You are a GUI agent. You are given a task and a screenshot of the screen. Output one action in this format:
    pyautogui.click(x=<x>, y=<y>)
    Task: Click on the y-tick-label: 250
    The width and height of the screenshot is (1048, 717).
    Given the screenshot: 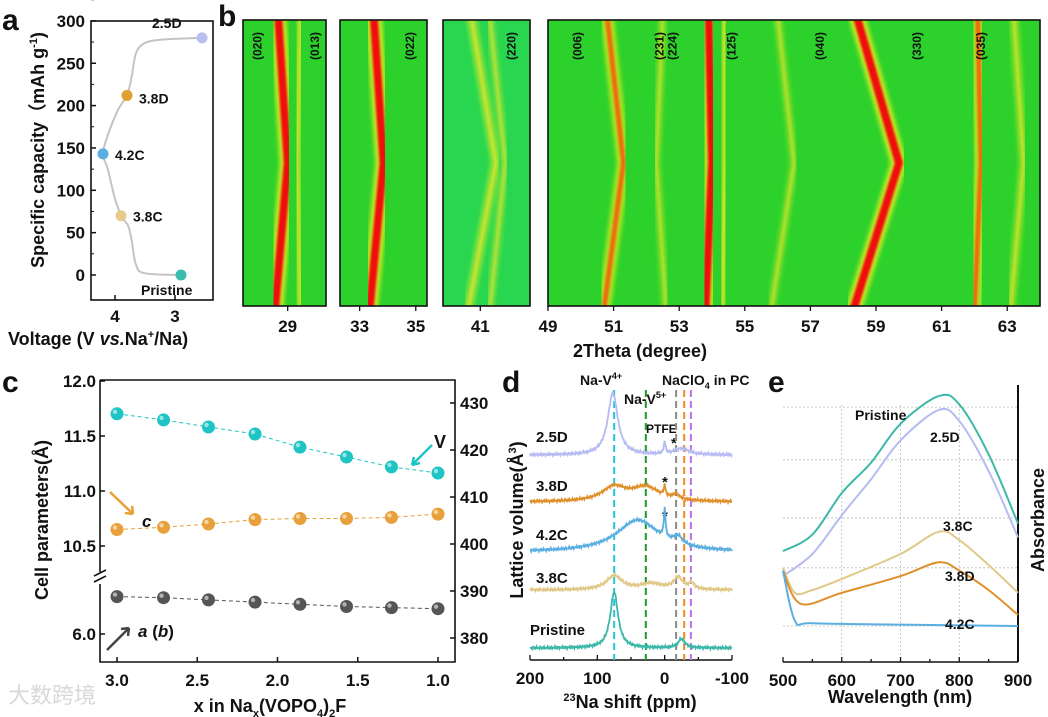 What is the action you would take?
    pyautogui.click(x=71, y=63)
    